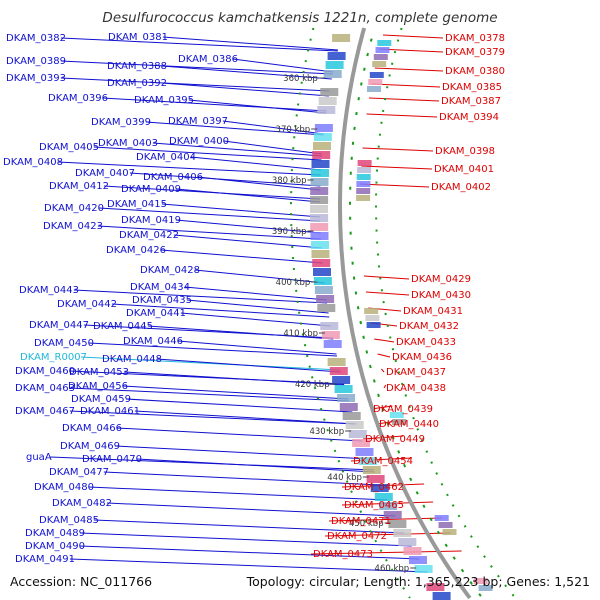 Image resolution: width=600 pixels, height=600 pixels. What do you see at coordinates (198, 121) in the screenshot?
I see `gene-label-forward: DKAM_0397` at bounding box center [198, 121].